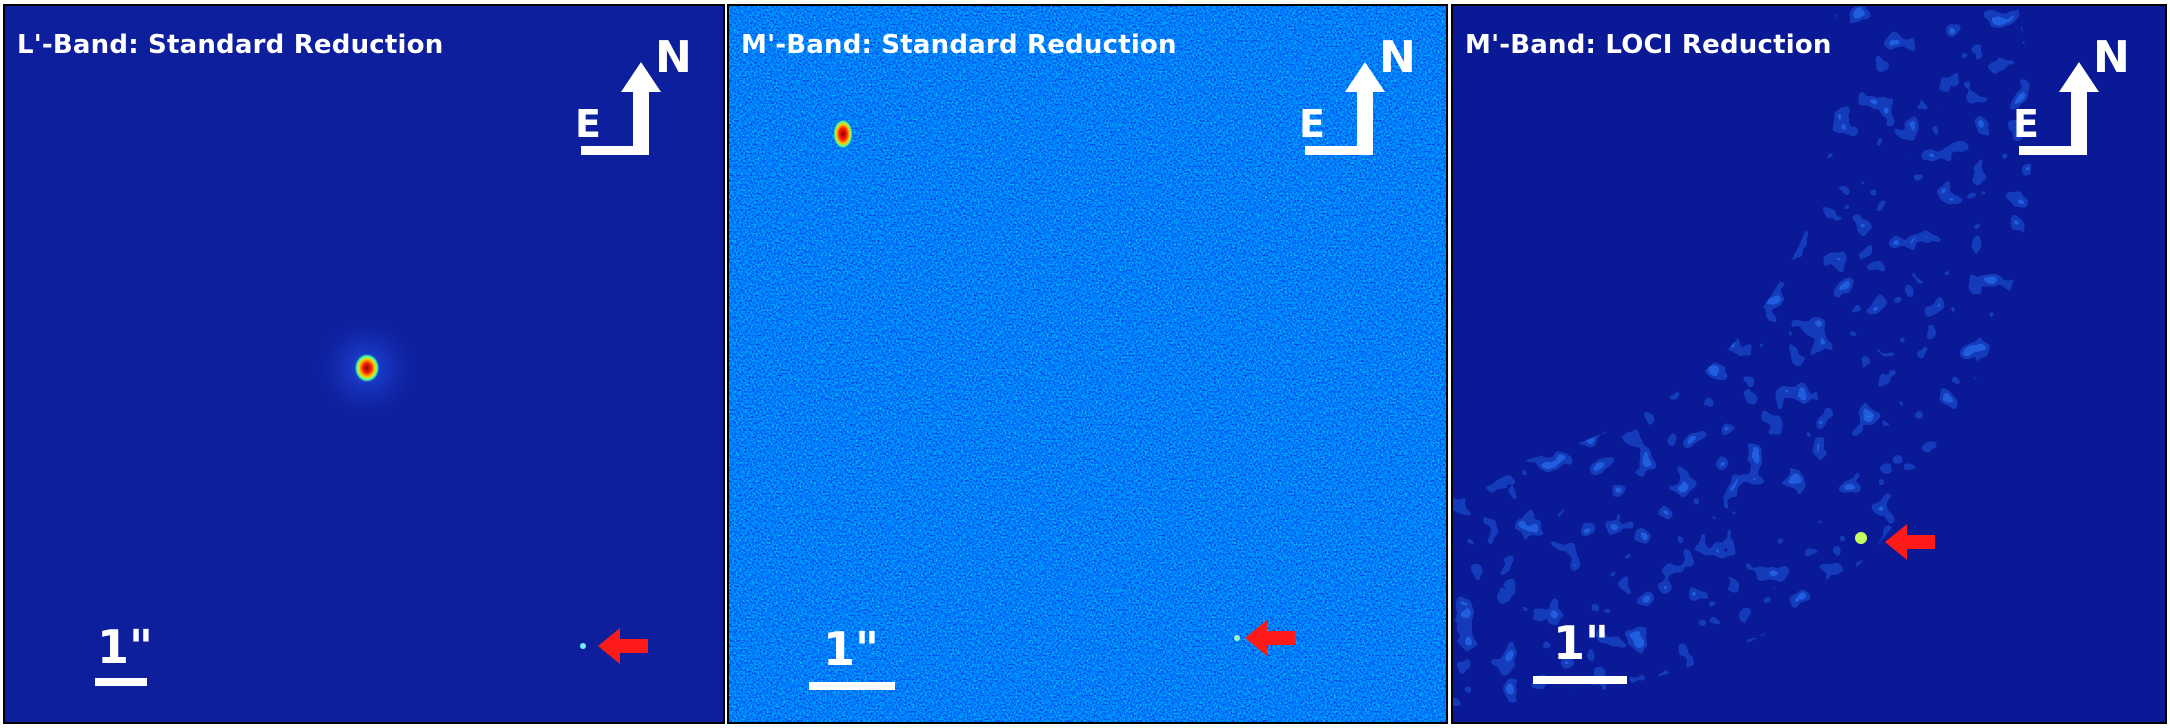  Describe the element at coordinates (959, 45) in the screenshot. I see `panel-title: M'-Band: Standard Reduction` at that location.